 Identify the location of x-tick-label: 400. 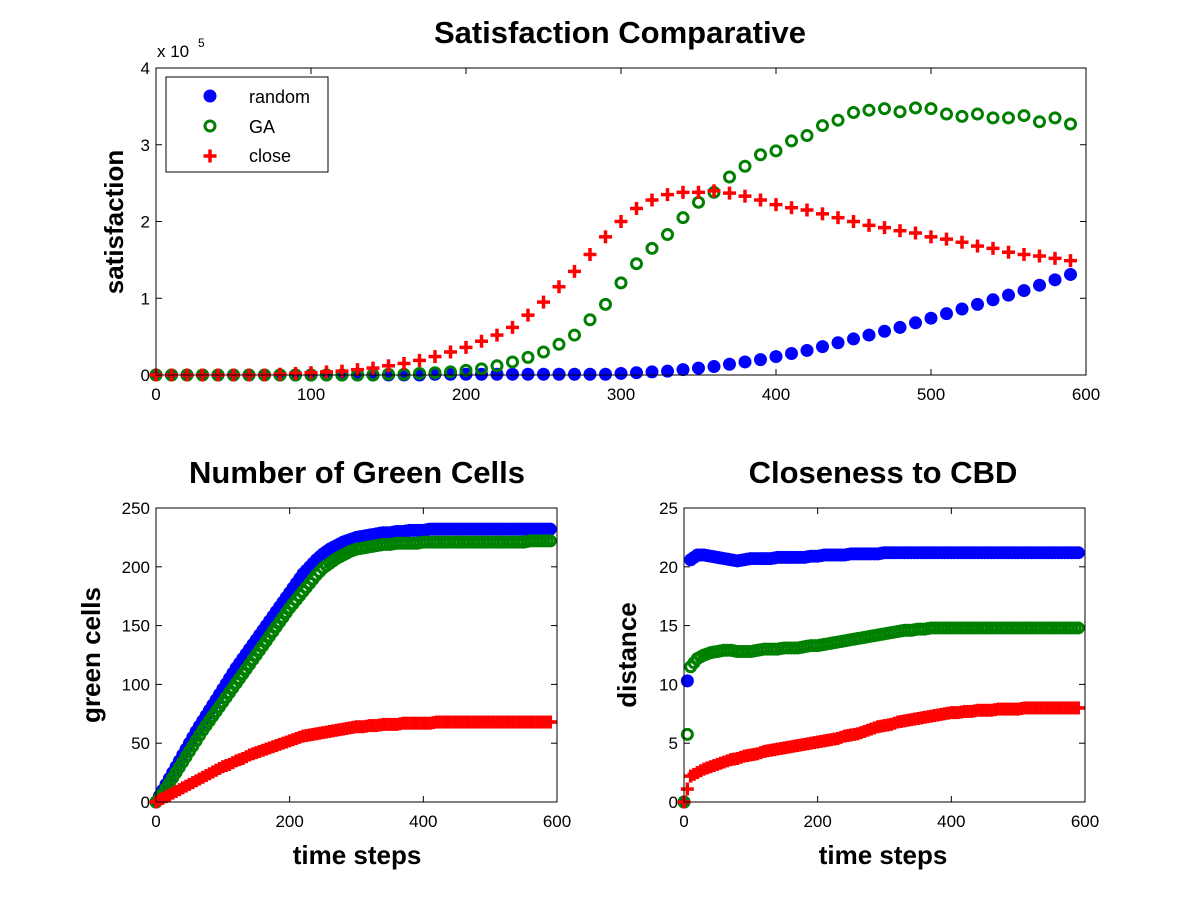
(951, 821).